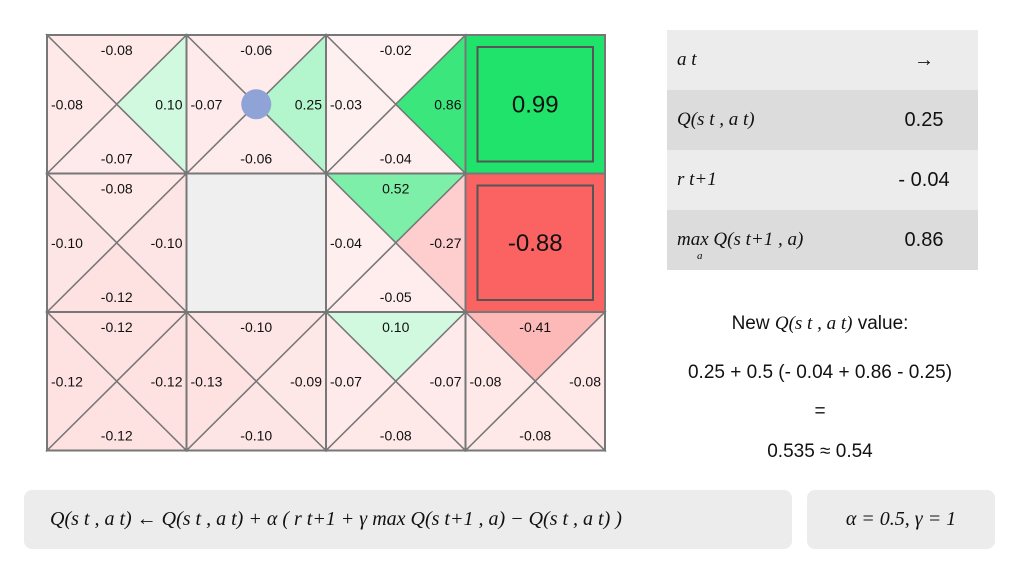 The height and width of the screenshot is (576, 1024). I want to click on terminal-value-r0c3: 0.99, so click(535, 104).